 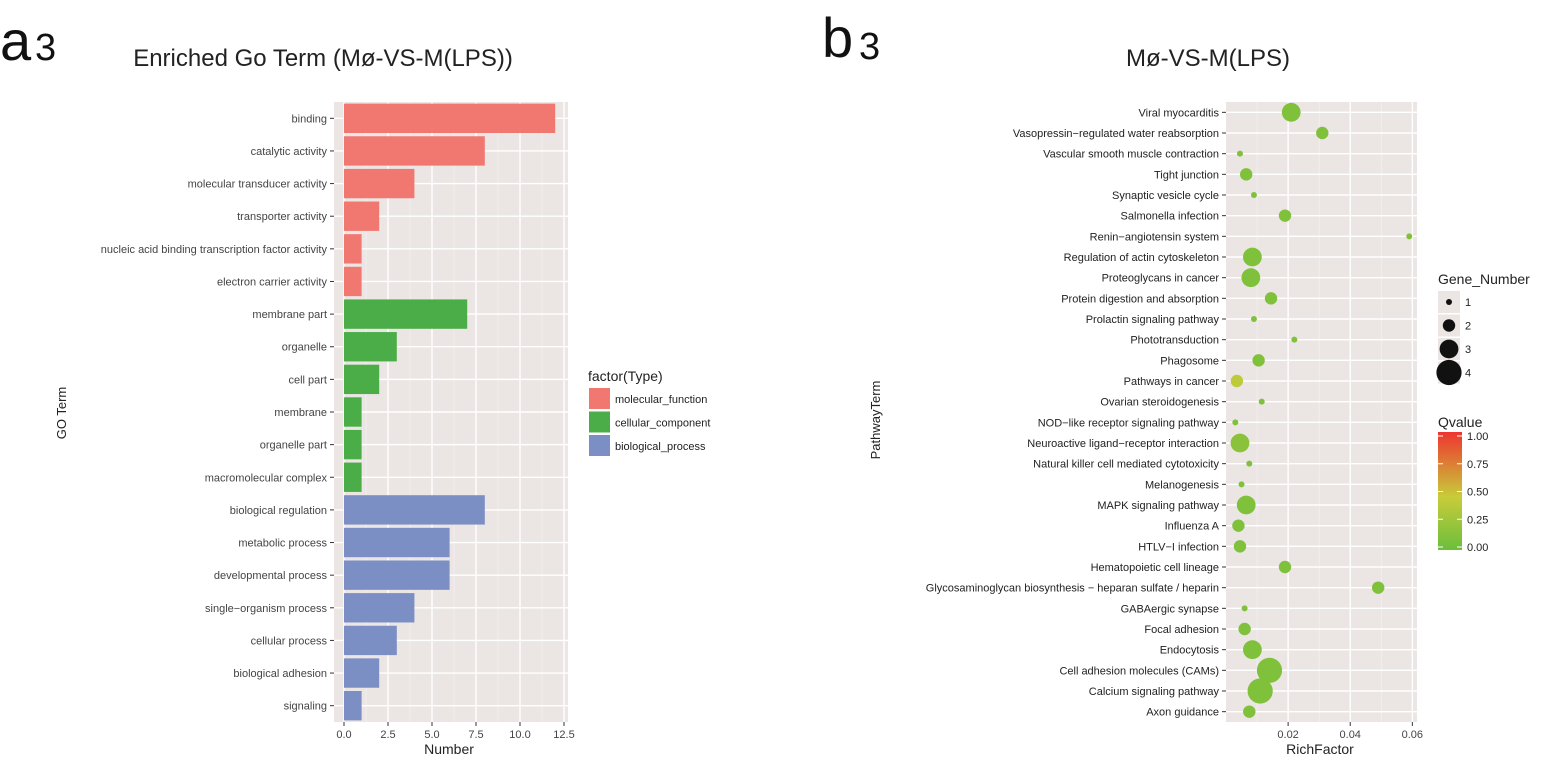 What do you see at coordinates (662, 424) in the screenshot?
I see `bar-legend-label: cellular_component` at bounding box center [662, 424].